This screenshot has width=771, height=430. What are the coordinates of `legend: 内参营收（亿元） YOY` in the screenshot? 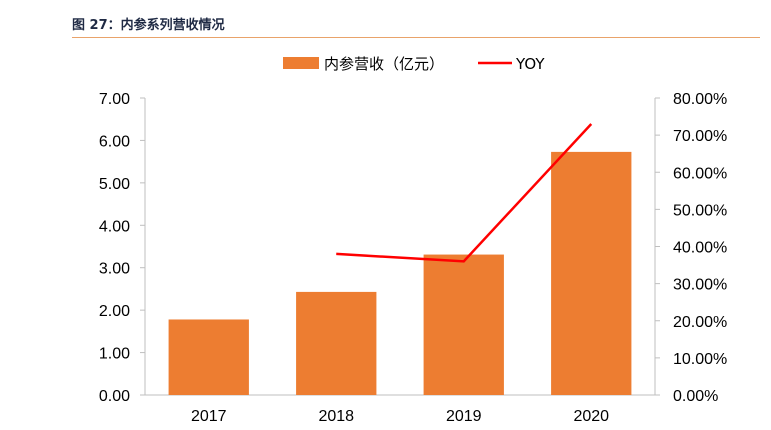 It's located at (414, 64).